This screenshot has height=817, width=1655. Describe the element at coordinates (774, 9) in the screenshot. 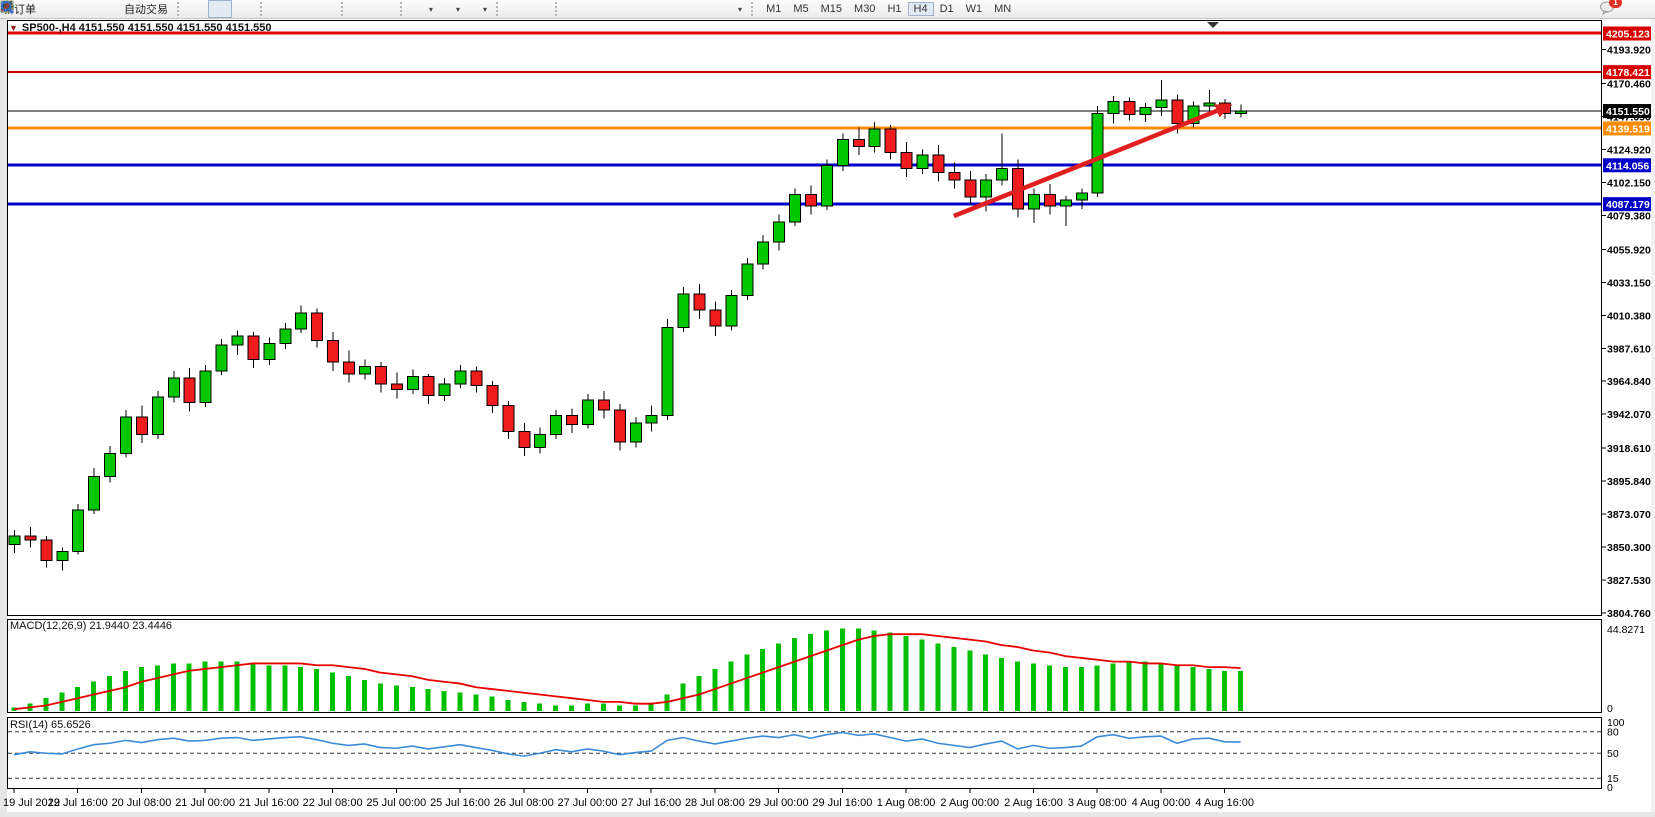

I see `timeframe-m1: M1` at that location.